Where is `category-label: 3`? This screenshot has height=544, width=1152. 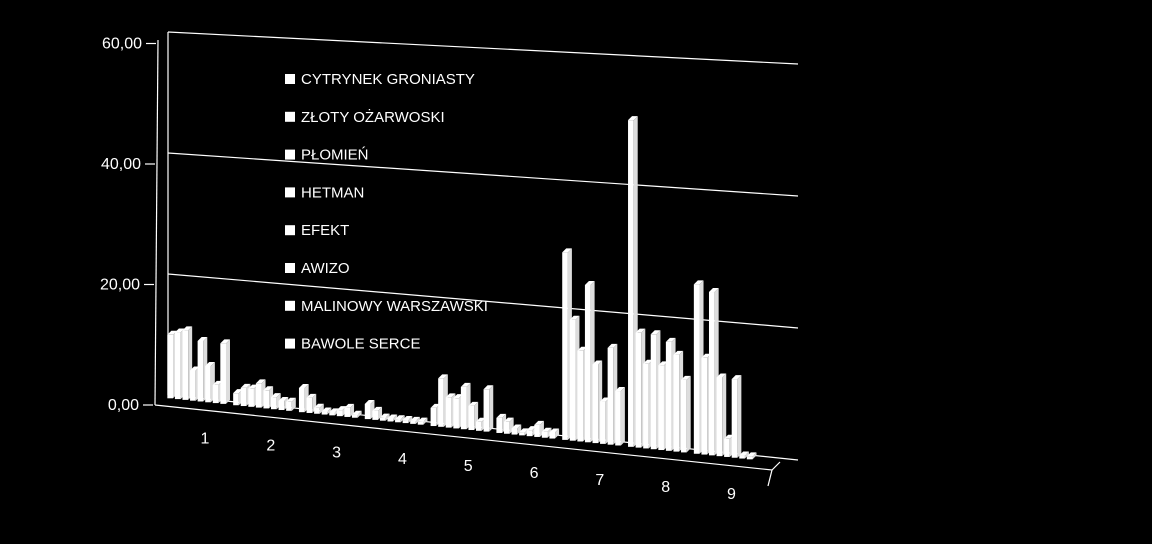
category-label: 3 is located at coordinates (336, 452).